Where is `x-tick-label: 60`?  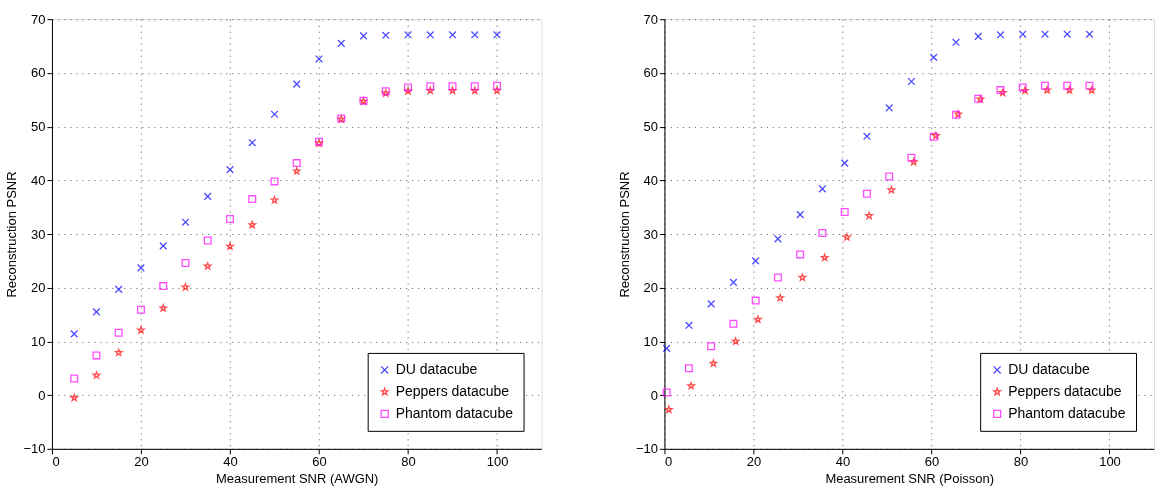 x-tick-label: 60 is located at coordinates (932, 462).